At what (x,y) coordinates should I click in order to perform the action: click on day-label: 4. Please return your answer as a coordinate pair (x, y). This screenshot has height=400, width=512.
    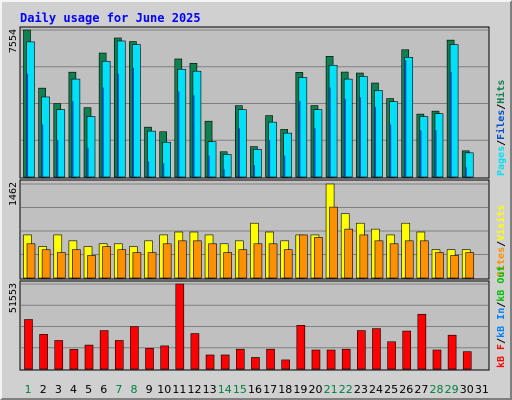
    Looking at the image, I should click on (73, 389).